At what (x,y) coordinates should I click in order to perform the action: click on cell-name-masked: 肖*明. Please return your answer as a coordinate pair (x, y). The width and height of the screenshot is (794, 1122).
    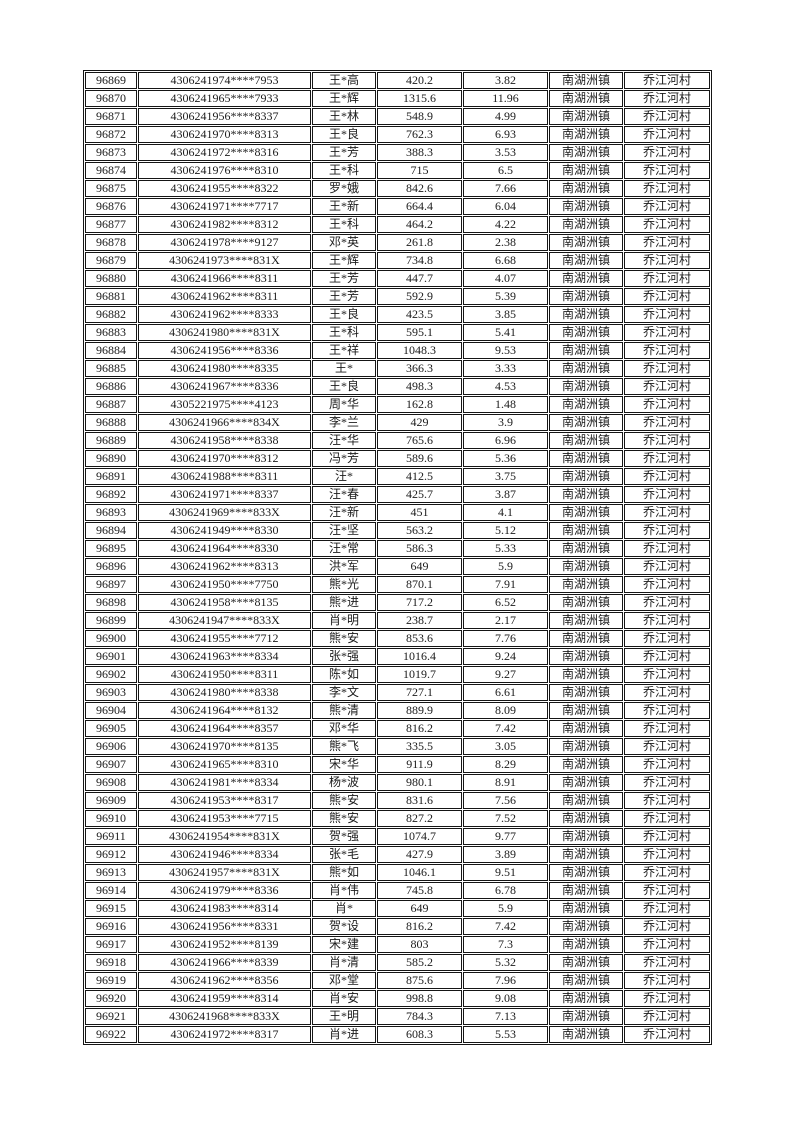
    Looking at the image, I should click on (344, 620).